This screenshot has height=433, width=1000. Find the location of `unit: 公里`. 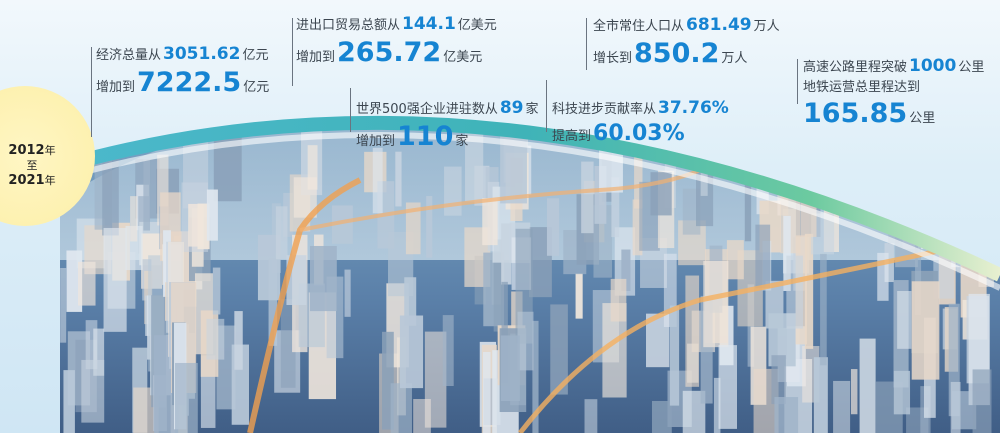

unit: 公里 is located at coordinates (922, 118).